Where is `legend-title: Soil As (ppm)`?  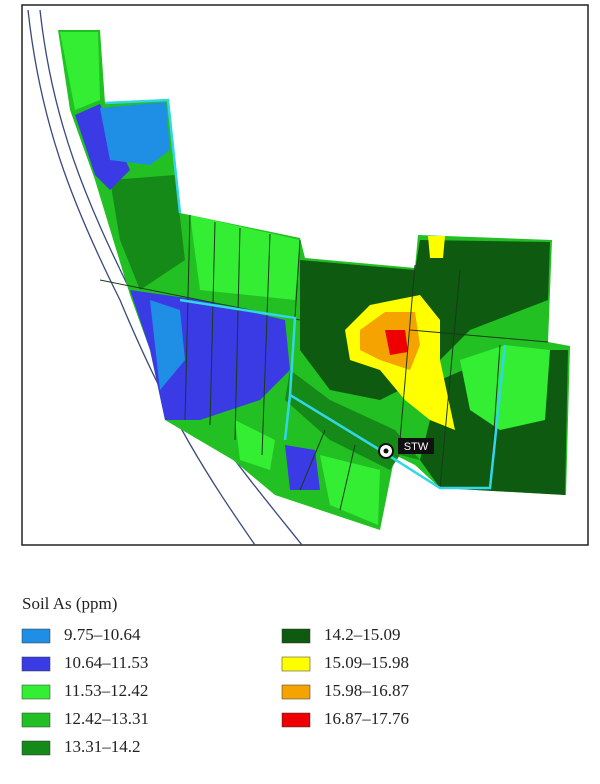
legend-title: Soil As (ppm) is located at coordinates (69, 603).